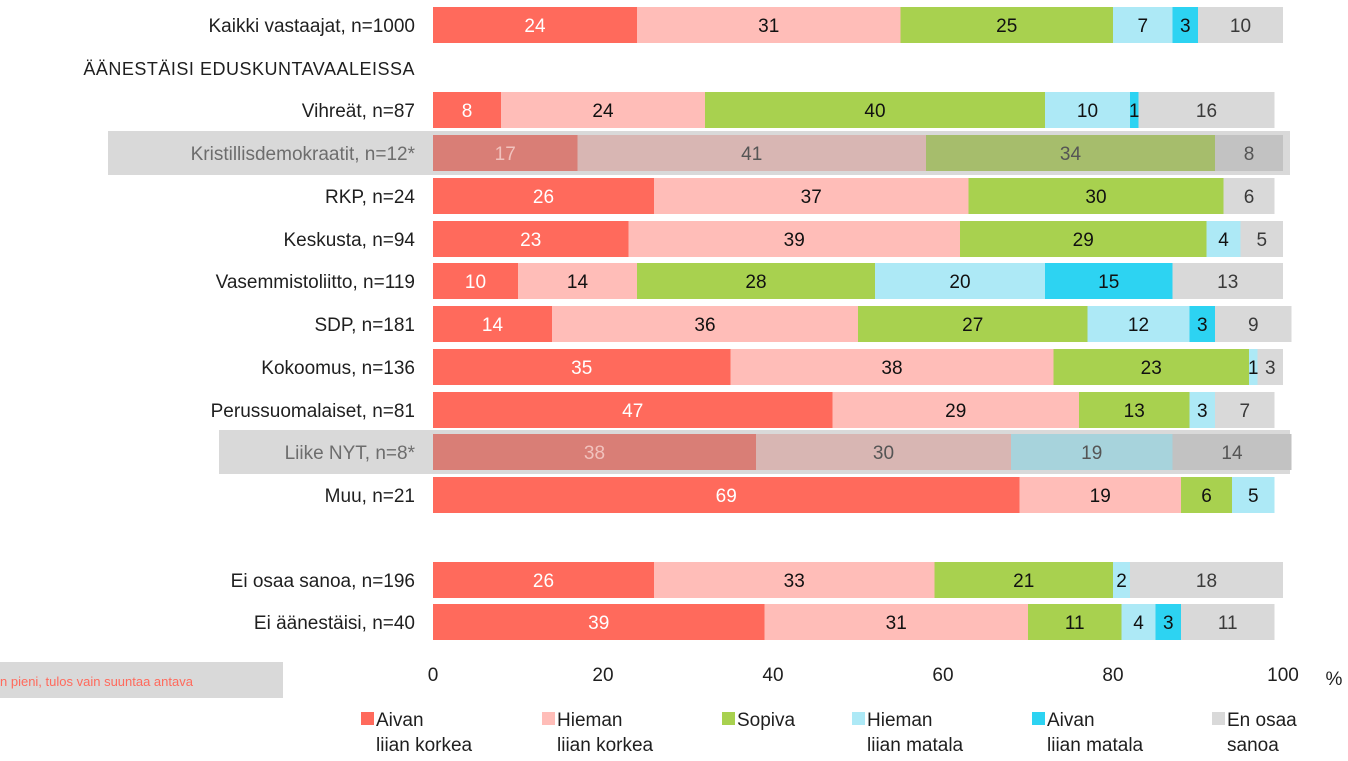  I want to click on data-label: 8, so click(467, 111).